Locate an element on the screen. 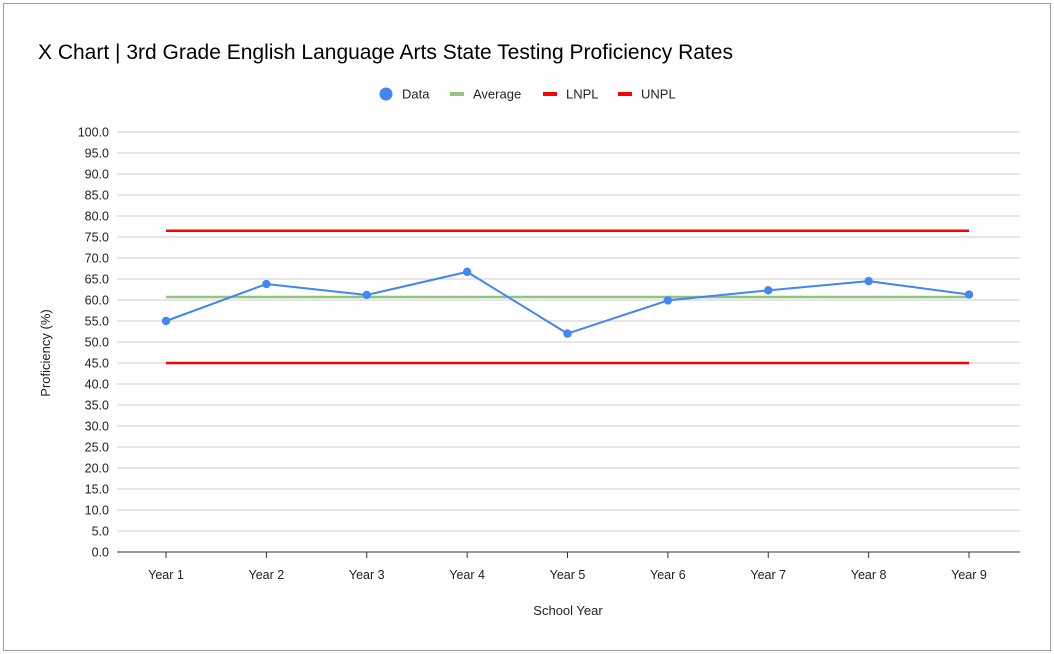  y-tick-label: 10.0 is located at coordinates (97, 511).